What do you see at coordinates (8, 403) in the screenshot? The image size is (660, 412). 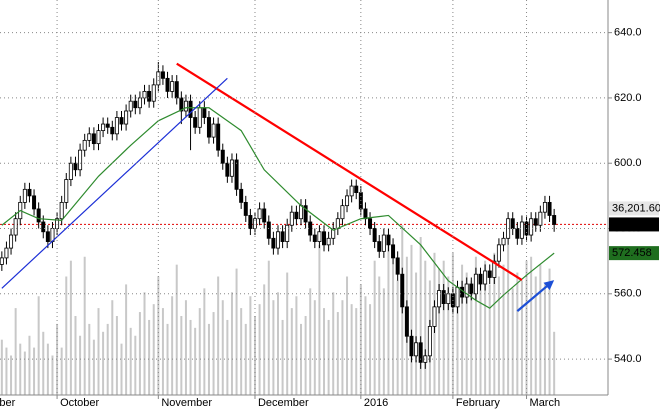 I see `x-tick-label: ber` at bounding box center [8, 403].